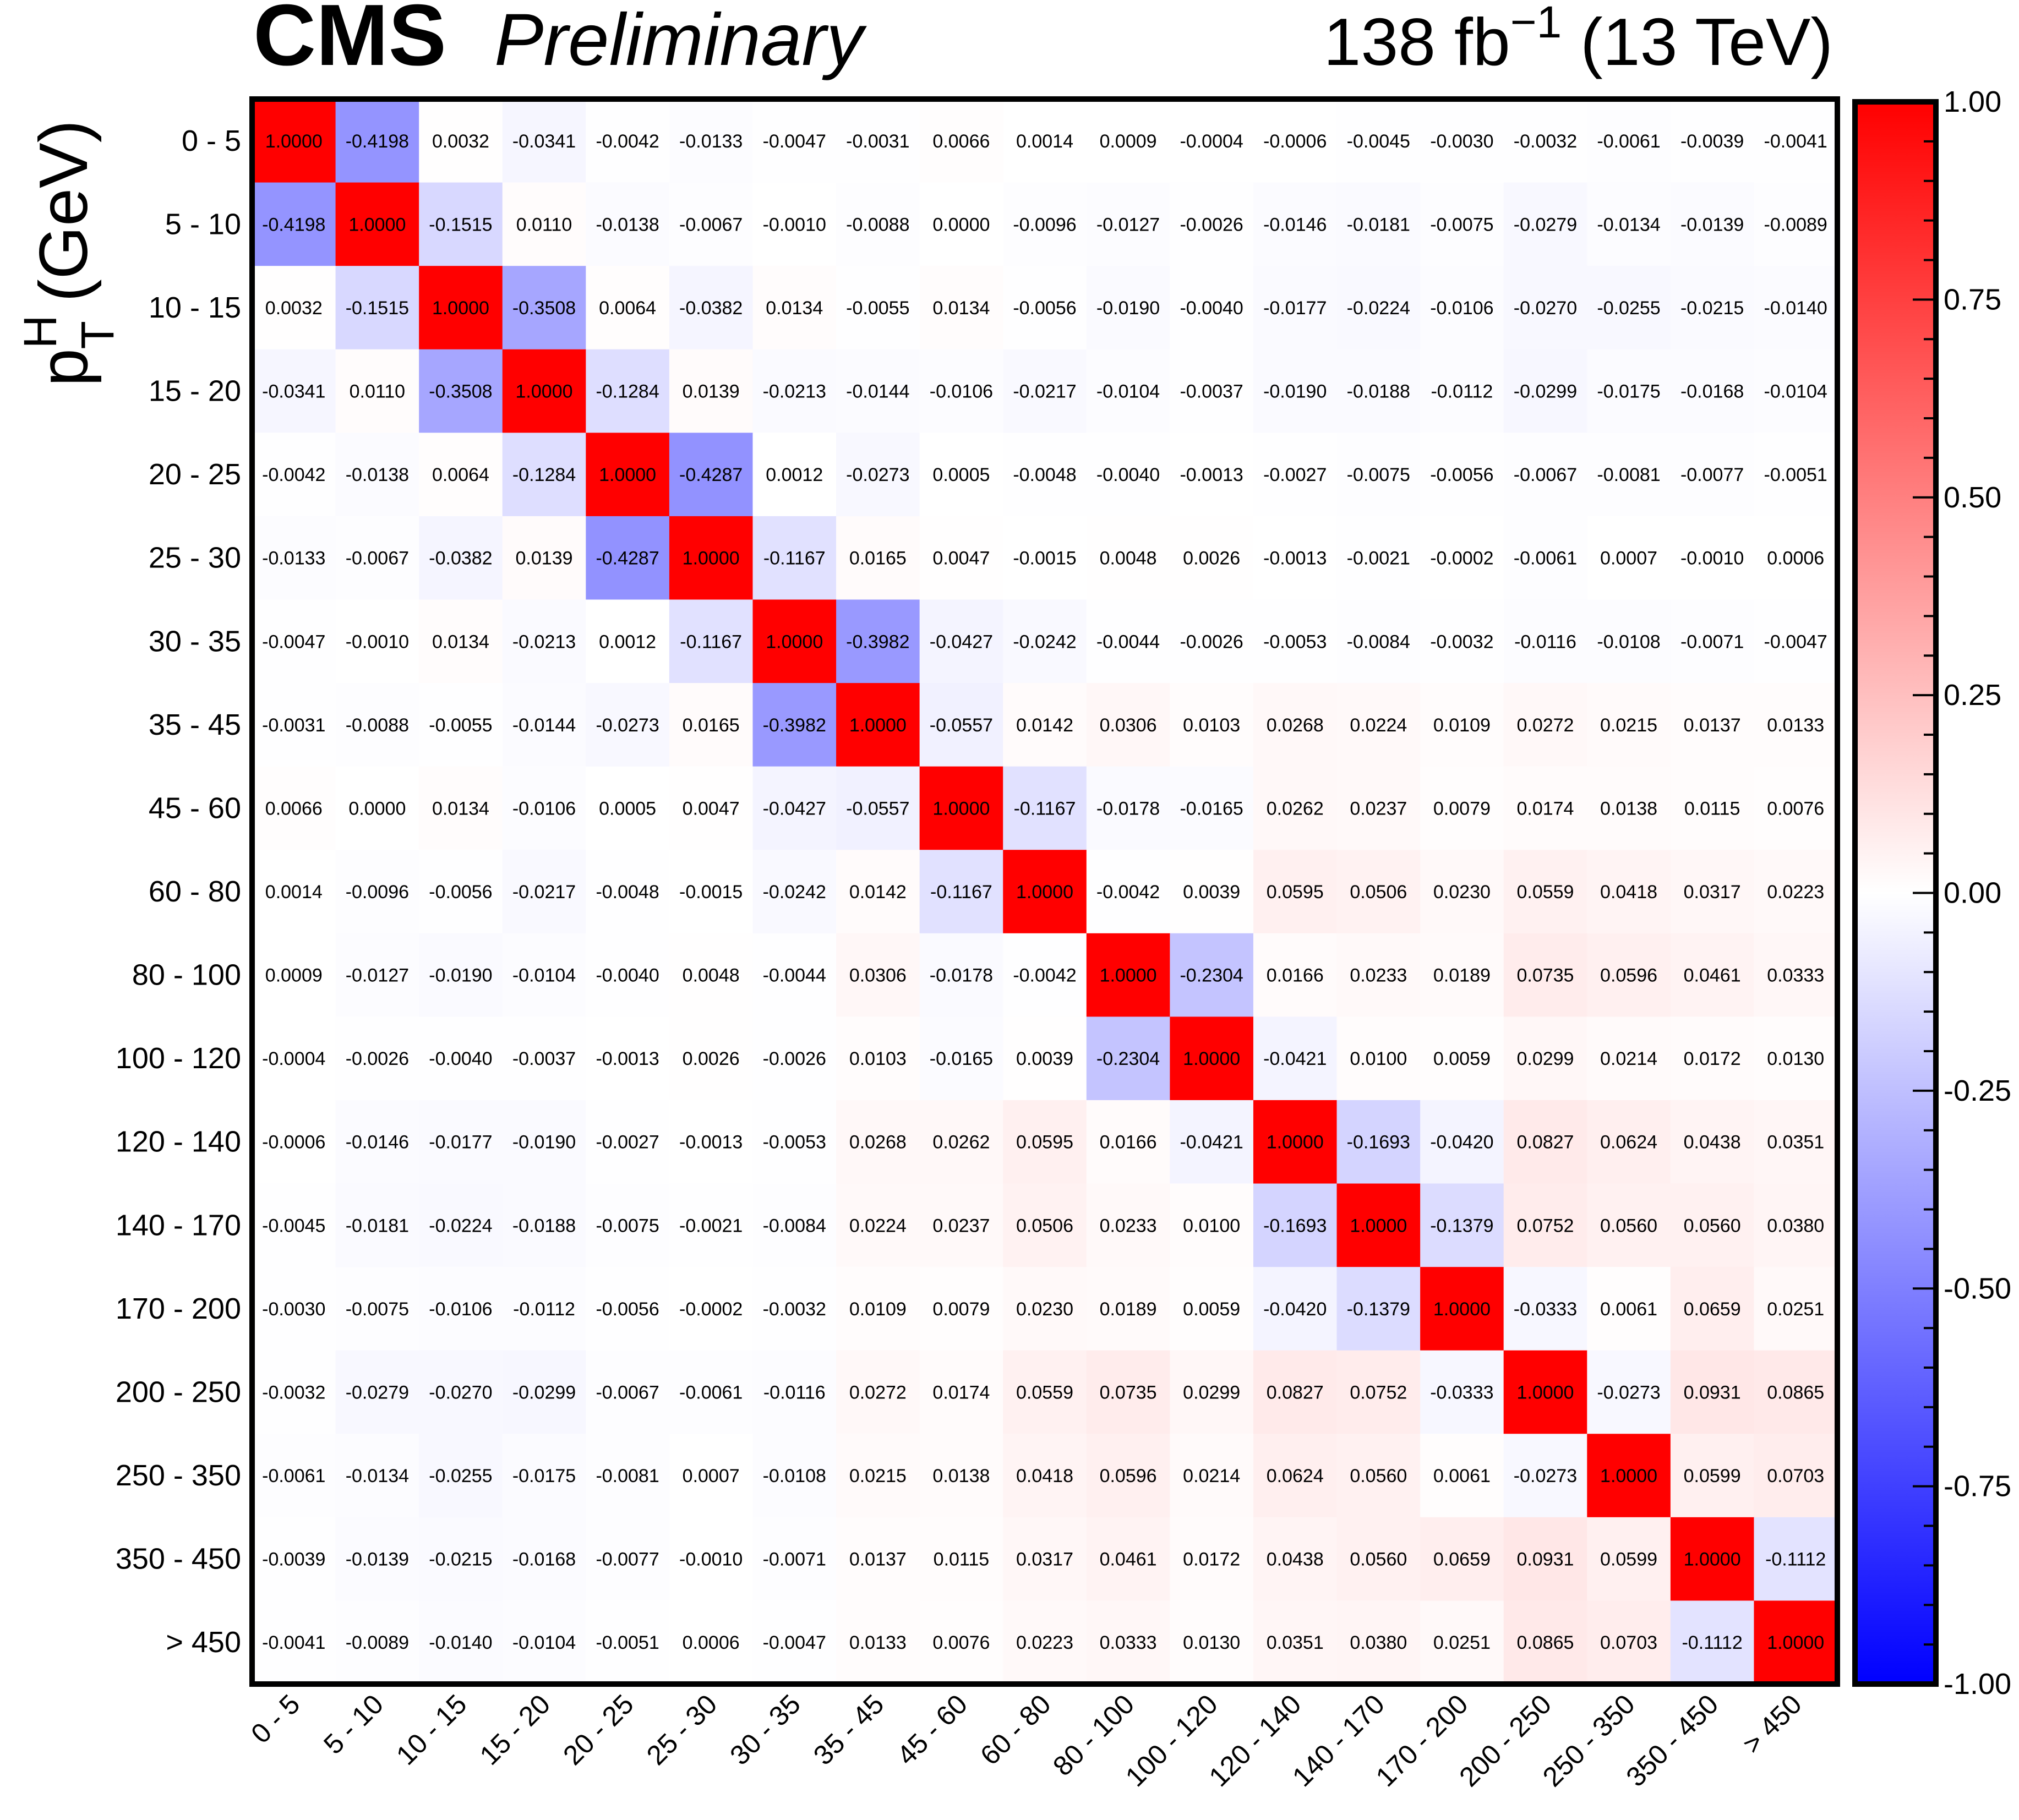  What do you see at coordinates (627, 391) in the screenshot?
I see `cell-value-label: -0.1284` at bounding box center [627, 391].